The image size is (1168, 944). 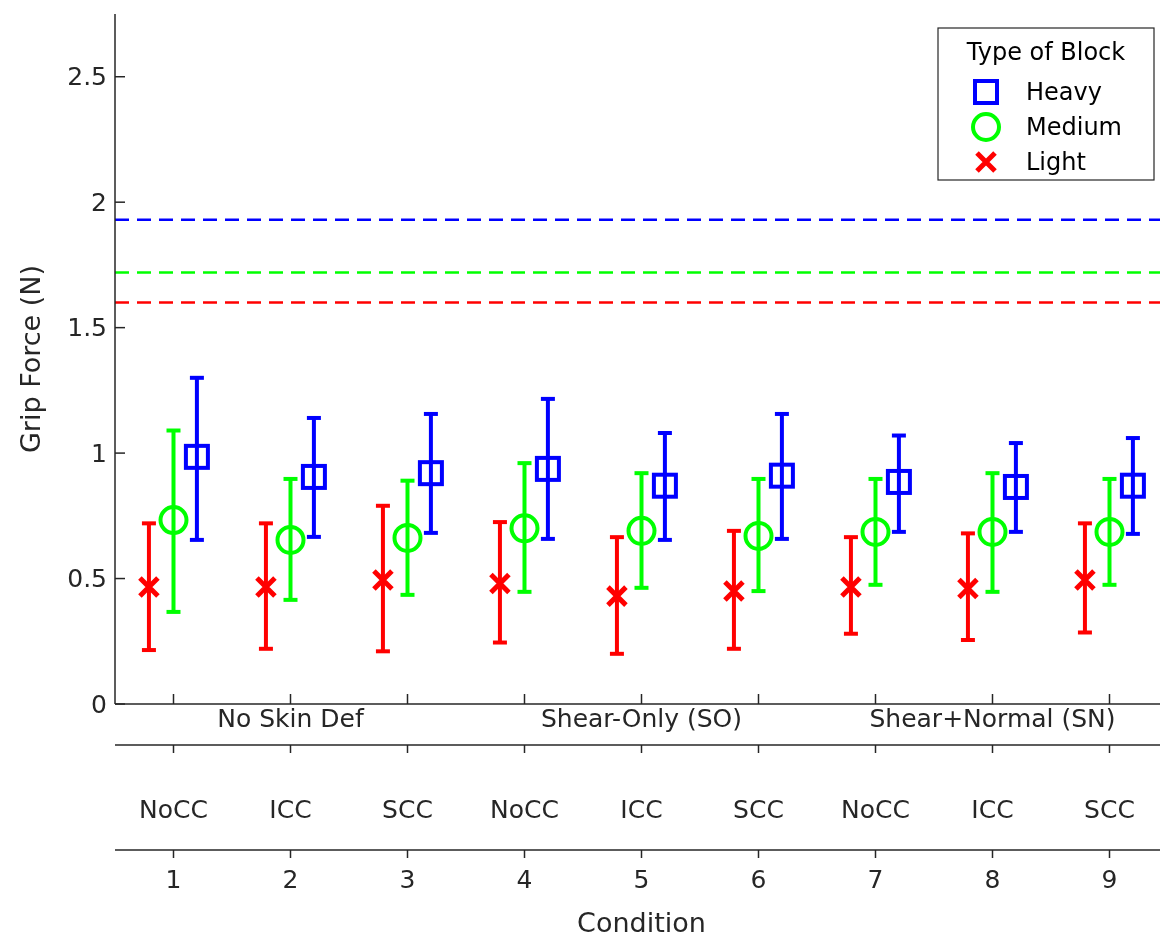 What do you see at coordinates (290, 879) in the screenshot?
I see `x-tick-label: 2` at bounding box center [290, 879].